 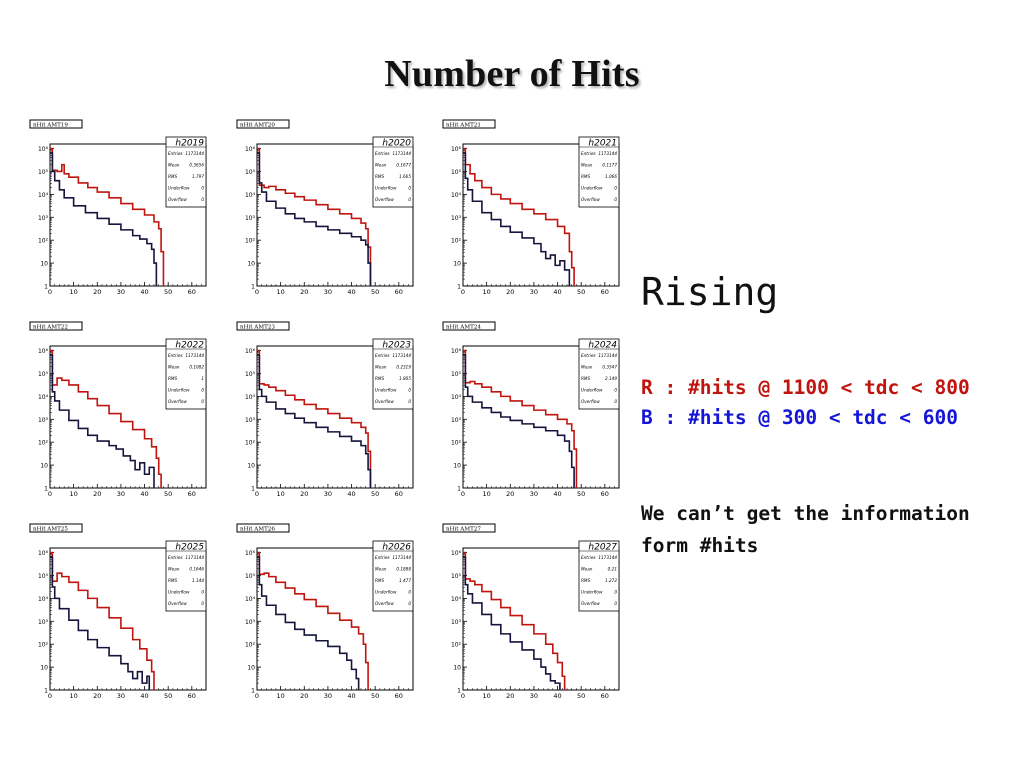 What do you see at coordinates (609, 165) in the screenshot?
I see `stats-value: 0.1177` at bounding box center [609, 165].